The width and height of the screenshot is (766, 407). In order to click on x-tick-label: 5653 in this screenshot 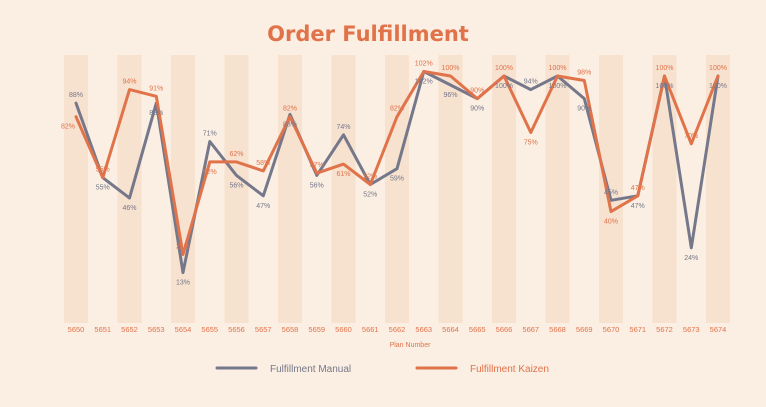, I will do `click(156, 329)`.